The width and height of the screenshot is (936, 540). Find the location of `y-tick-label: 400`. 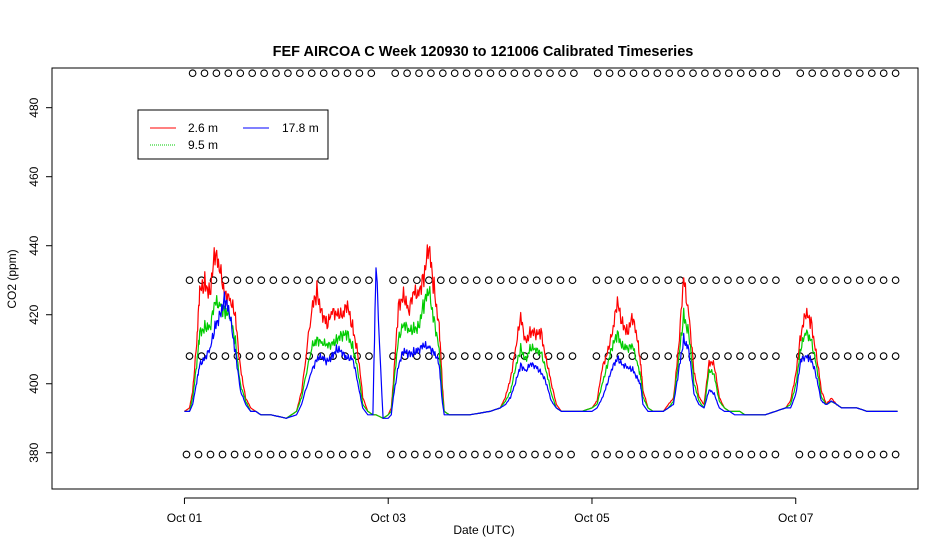

y-tick-label: 400 is located at coordinates (34, 383).